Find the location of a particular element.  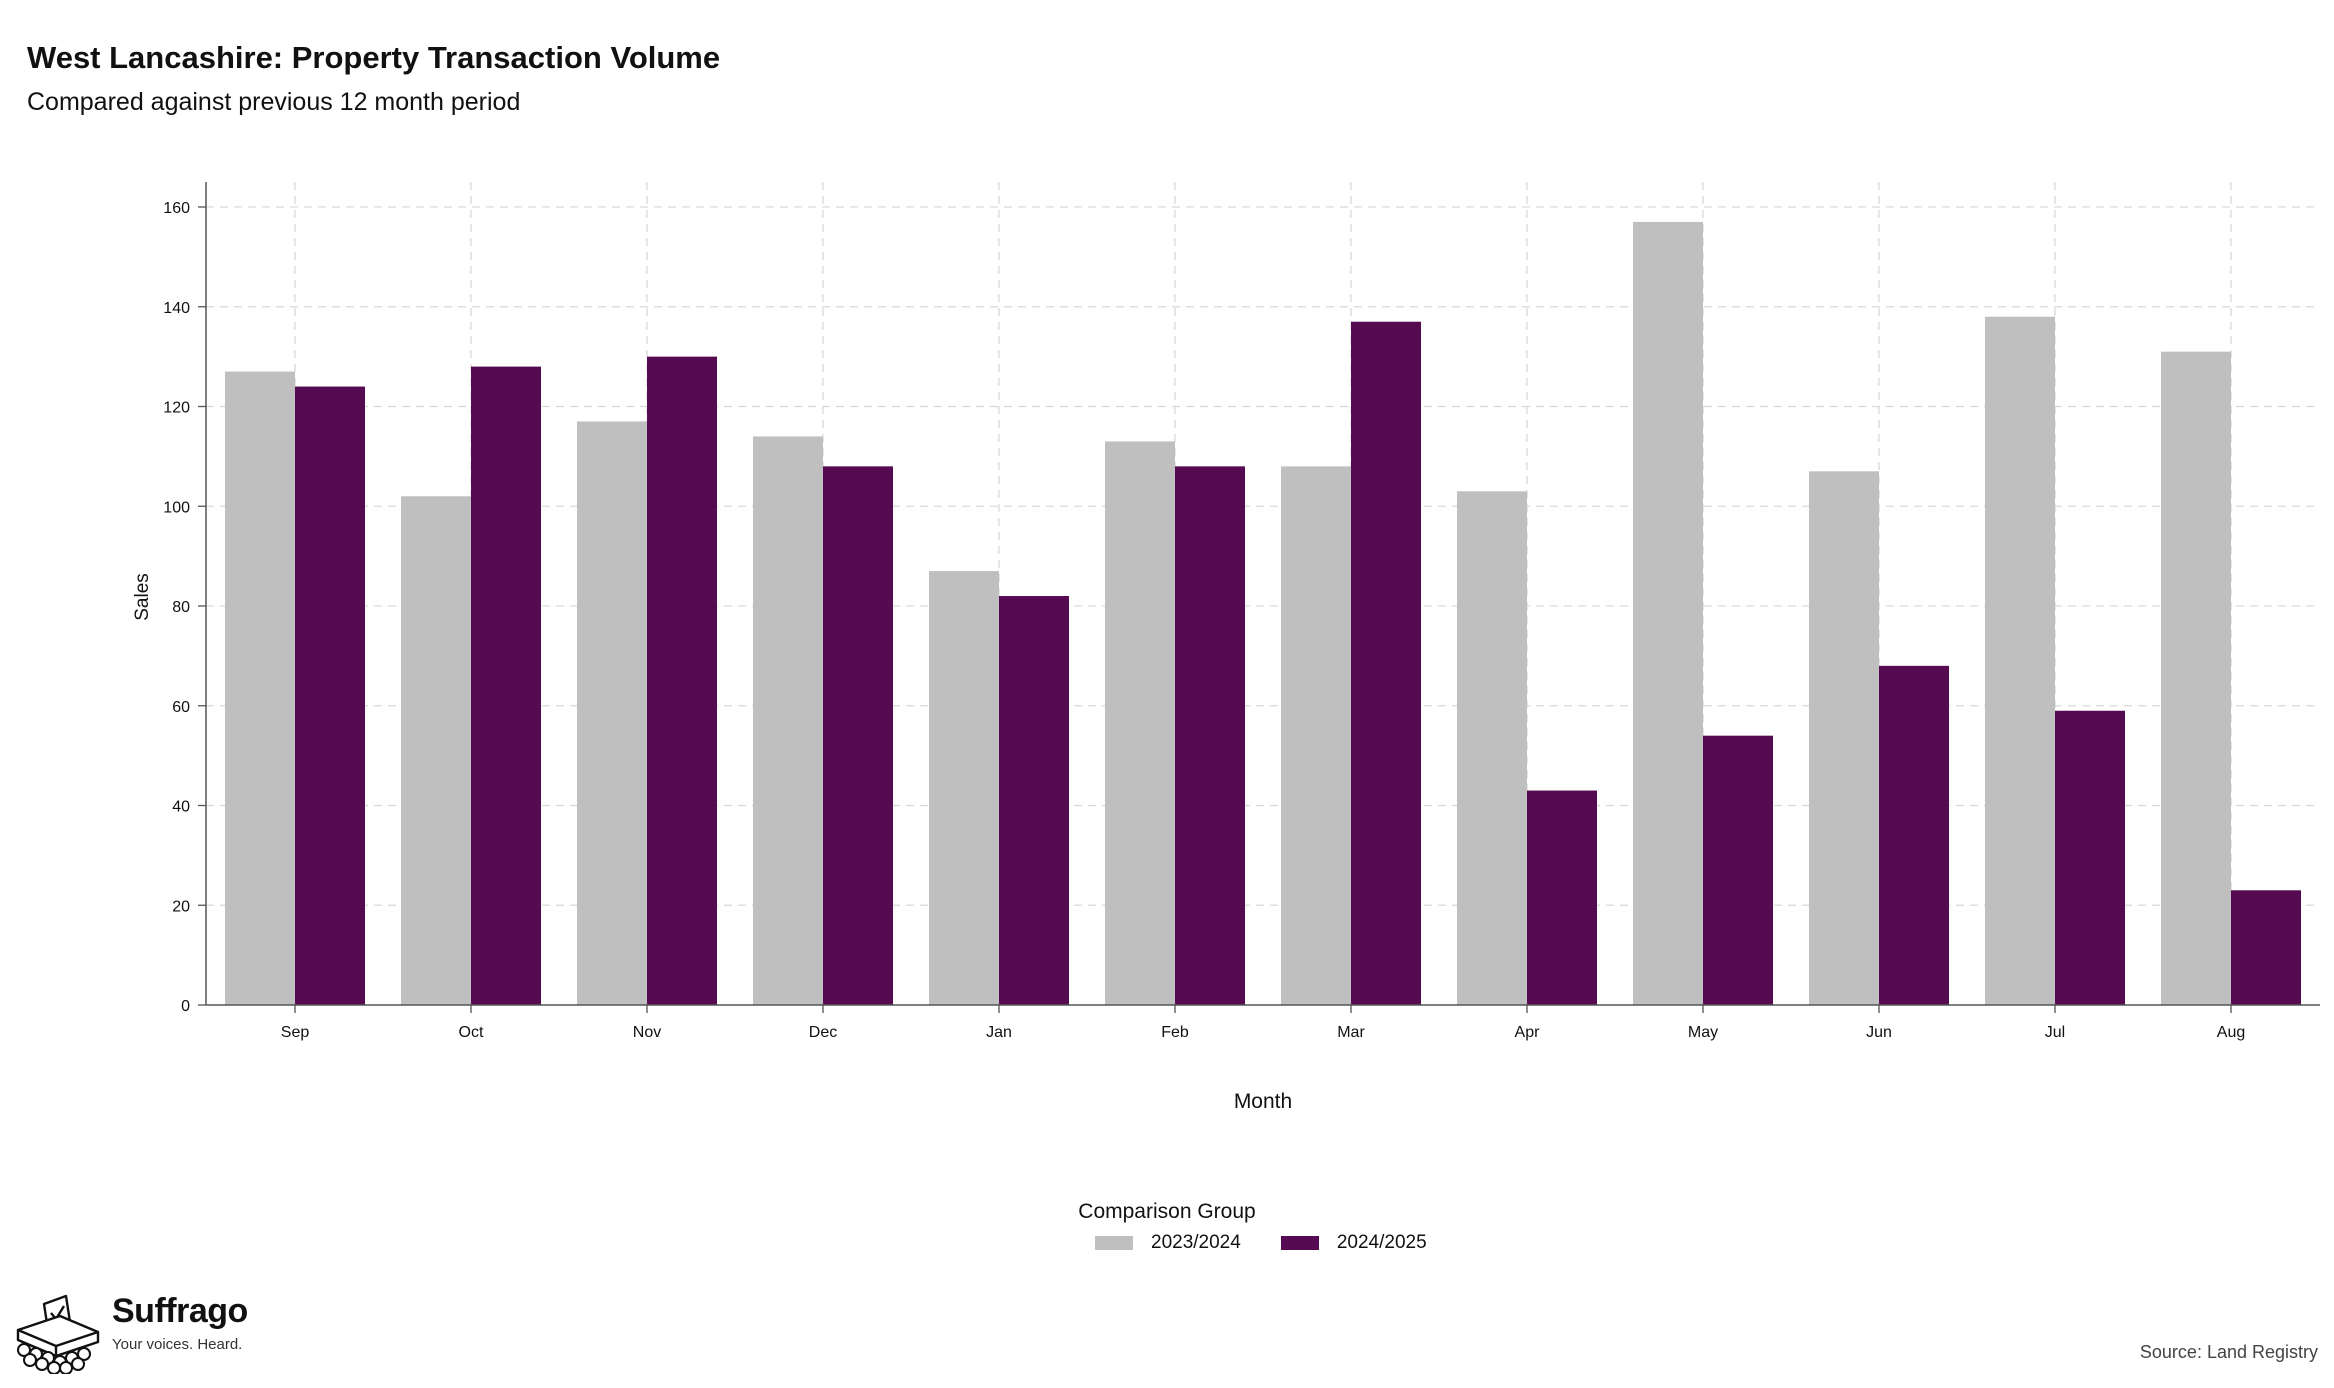

y-tick-label: 140 is located at coordinates (176, 308).